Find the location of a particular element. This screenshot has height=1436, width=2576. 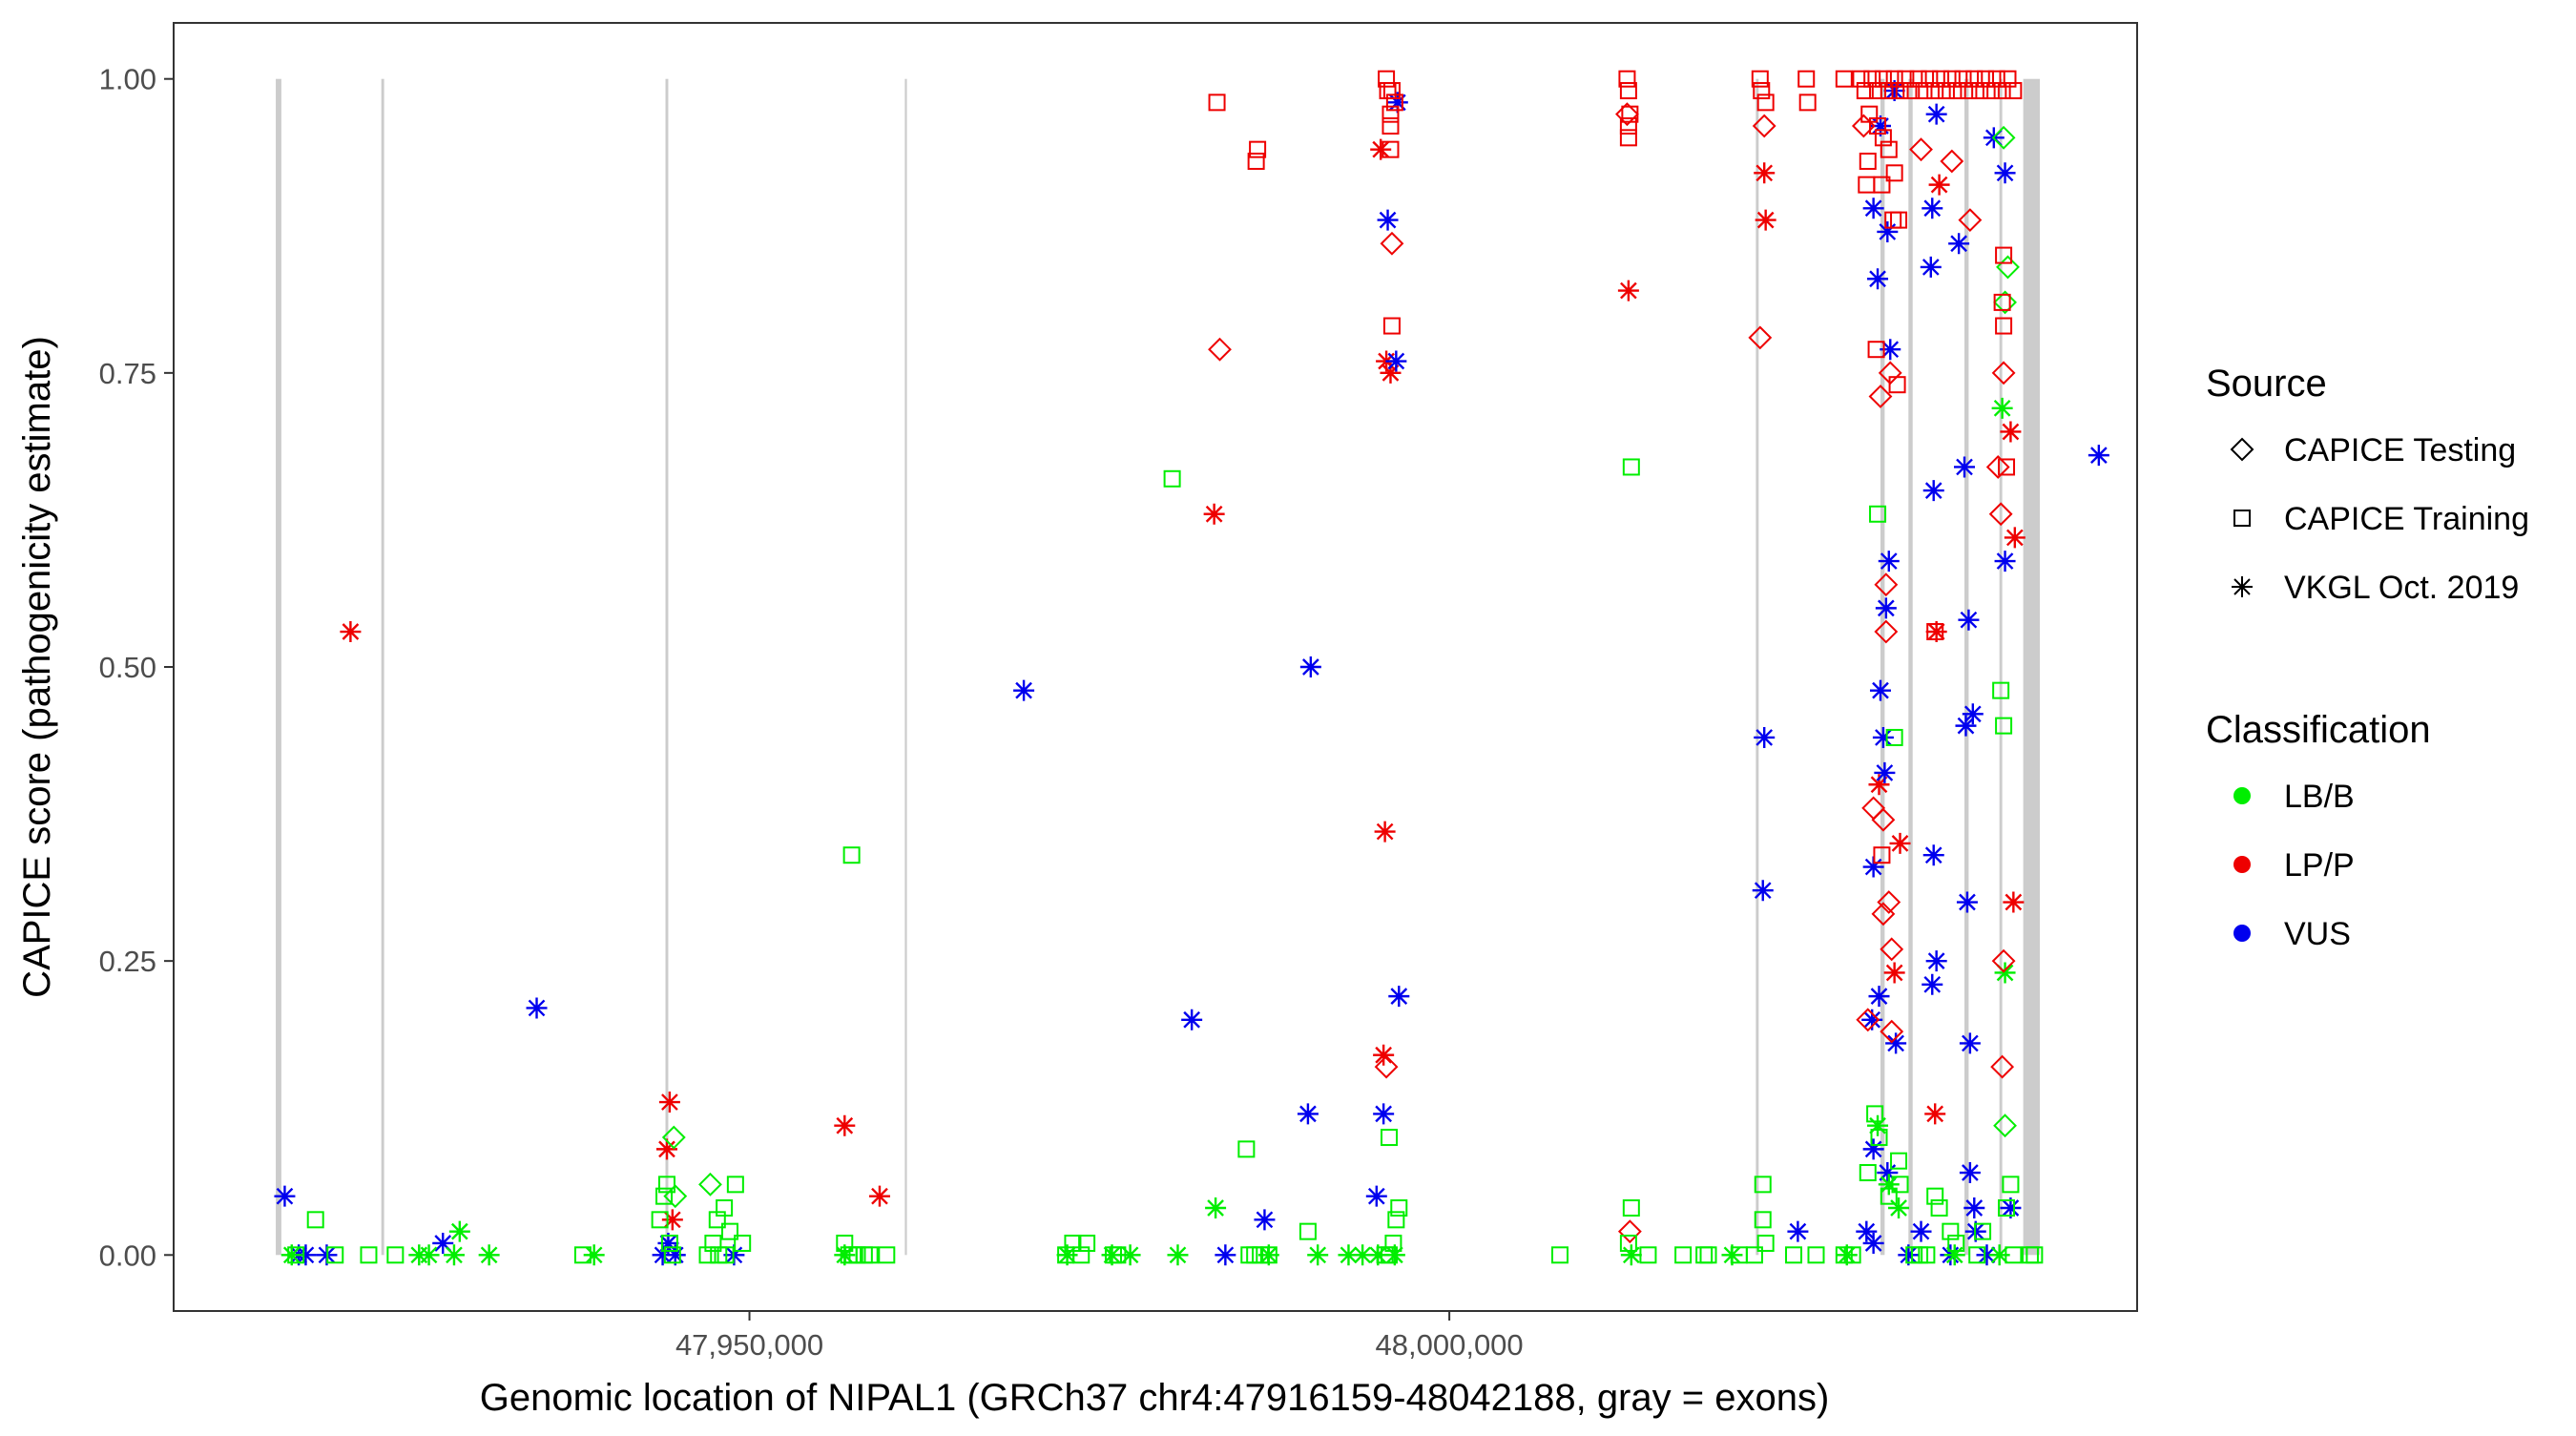

lbb-dot-icon is located at coordinates (2242, 795).